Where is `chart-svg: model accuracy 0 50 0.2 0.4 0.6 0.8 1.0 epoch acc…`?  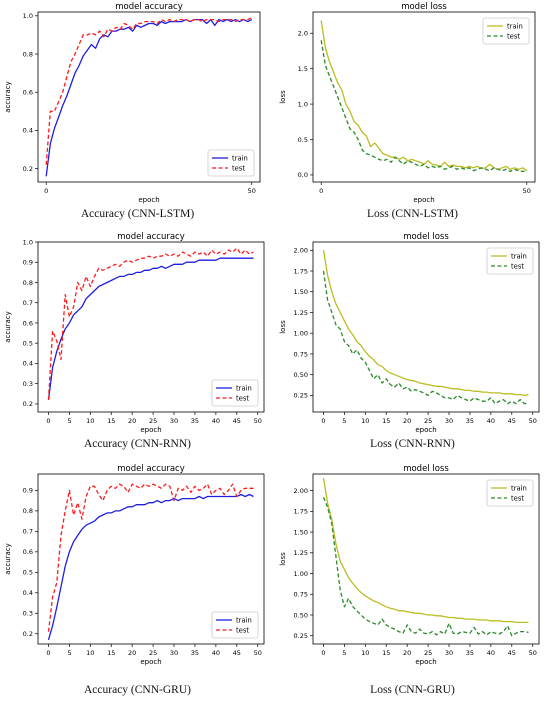
chart-svg: model accuracy 0 50 0.2 0.4 0.6 0.8 1.0 epoch acc… is located at coordinates (132, 103).